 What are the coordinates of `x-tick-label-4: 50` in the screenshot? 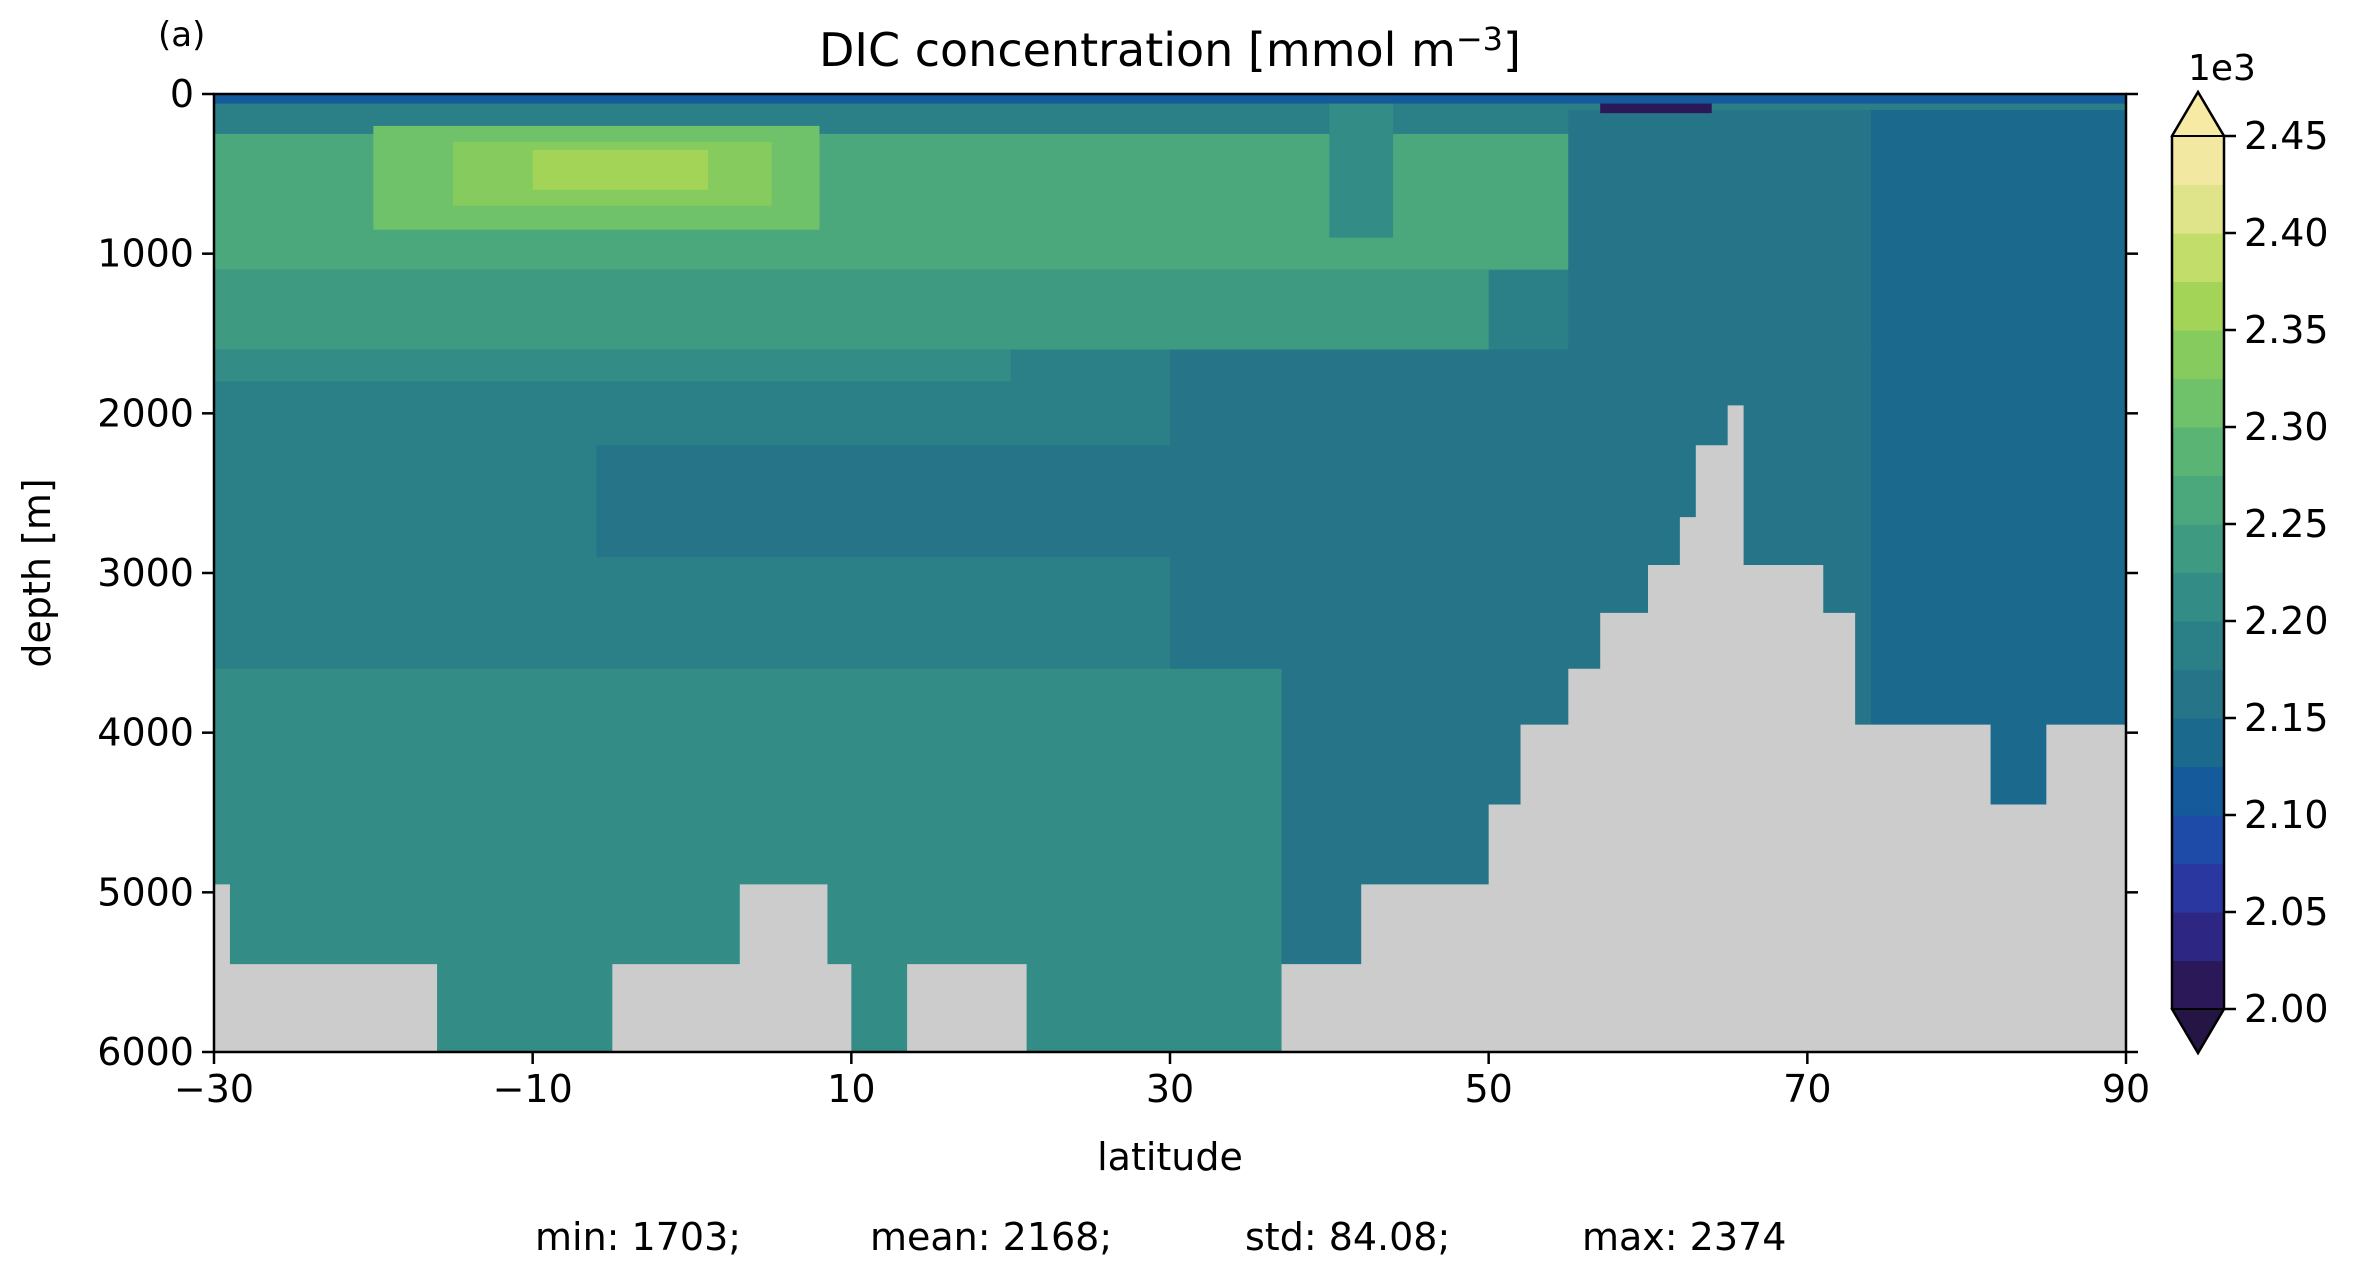 It's located at (1488, 1089).